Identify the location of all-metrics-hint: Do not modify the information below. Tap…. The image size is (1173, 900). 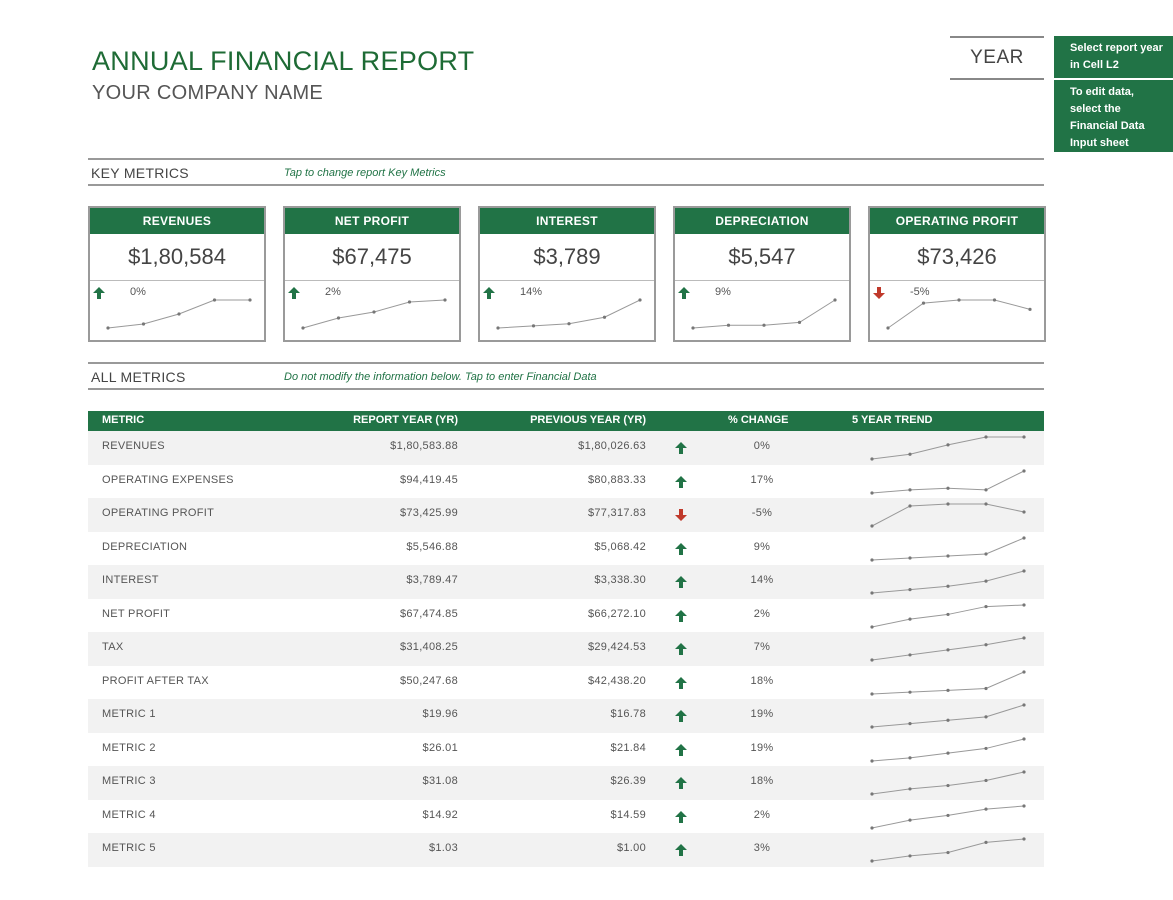
(440, 377).